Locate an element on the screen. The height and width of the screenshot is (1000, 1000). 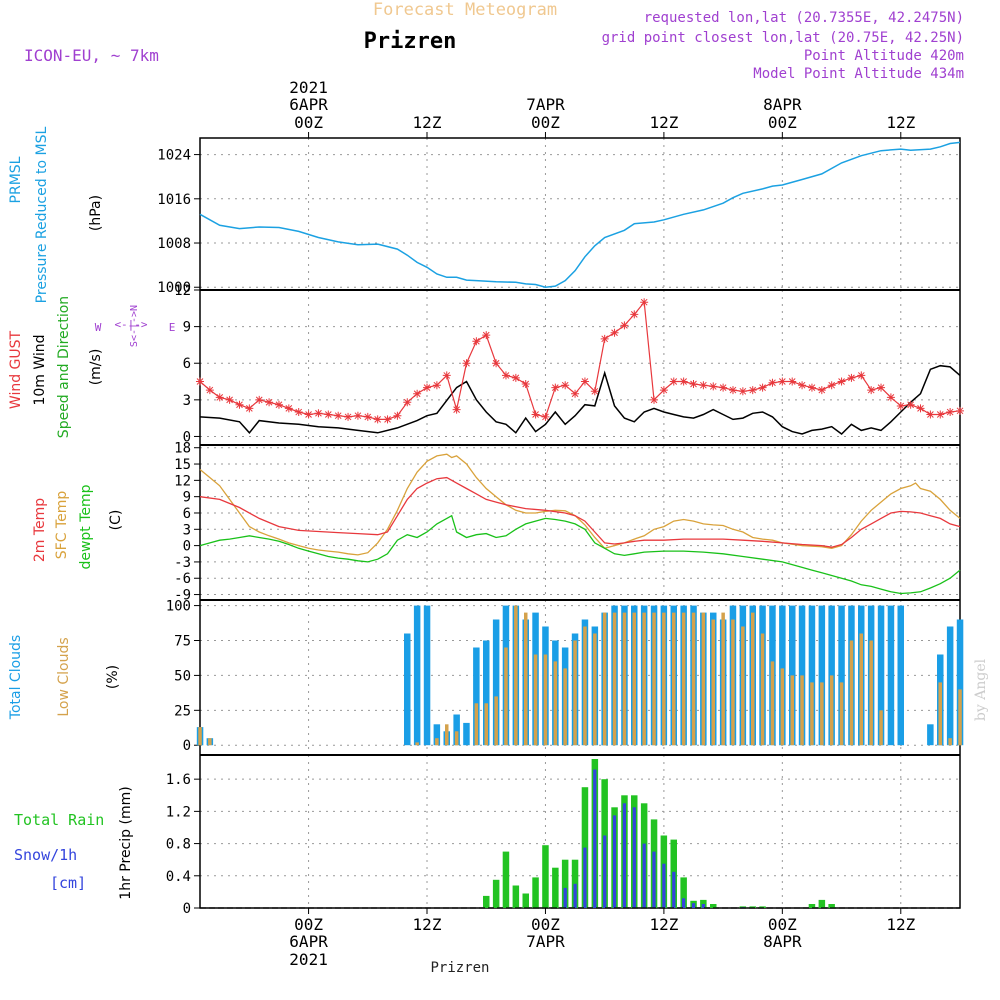
sfc-temp-line is located at coordinates (580, 504).